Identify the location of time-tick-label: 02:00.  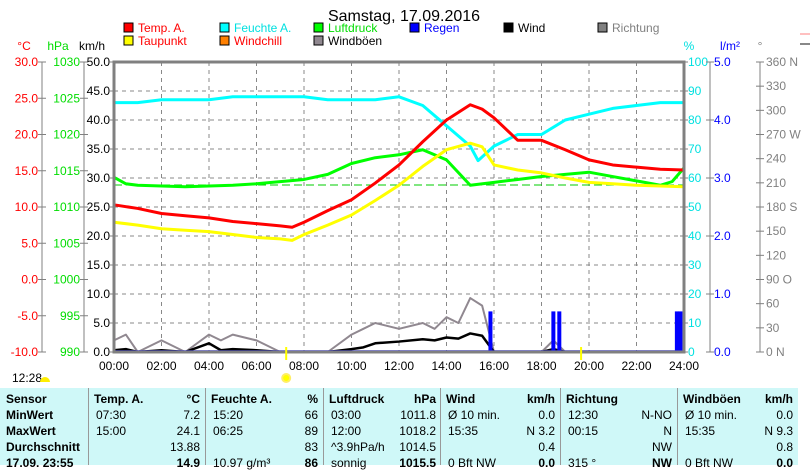
(161, 366).